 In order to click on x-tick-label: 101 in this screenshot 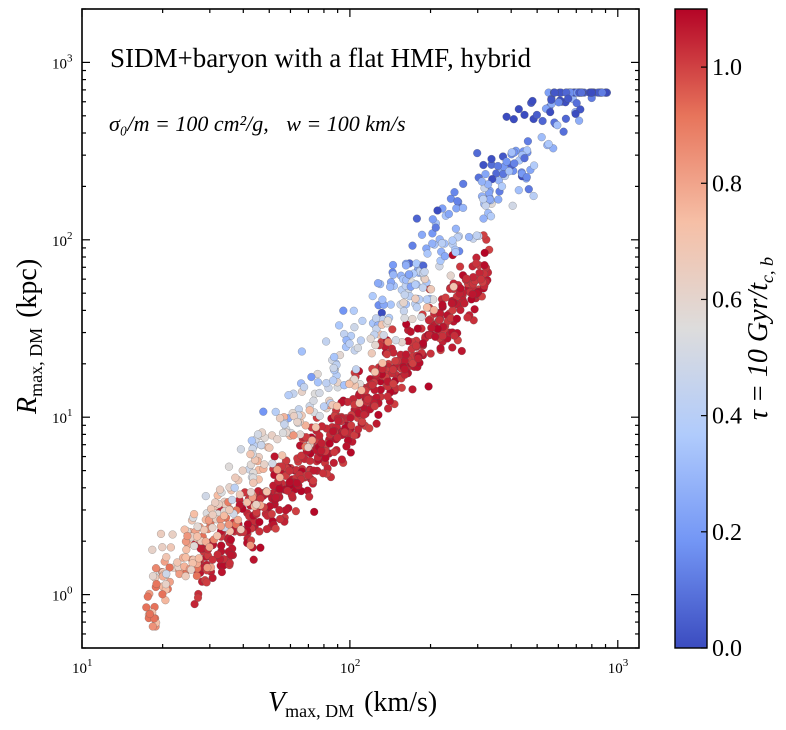, I will do `click(82, 667)`.